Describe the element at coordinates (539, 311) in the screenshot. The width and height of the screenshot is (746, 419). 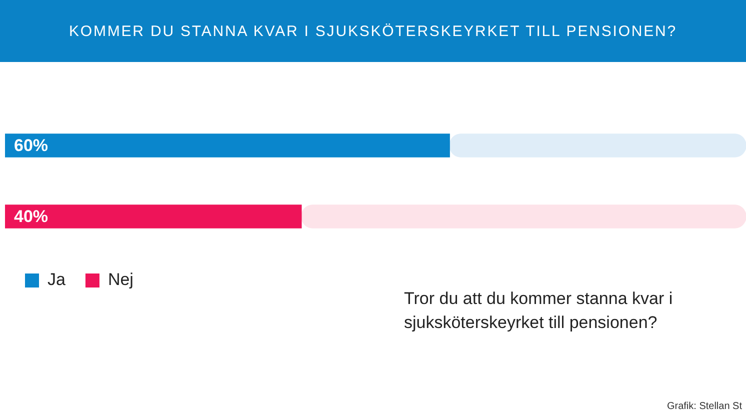
I see `text: Tror du att du kommer stanna kvar i sjuksköterskeyrket till pensionen?` at that location.